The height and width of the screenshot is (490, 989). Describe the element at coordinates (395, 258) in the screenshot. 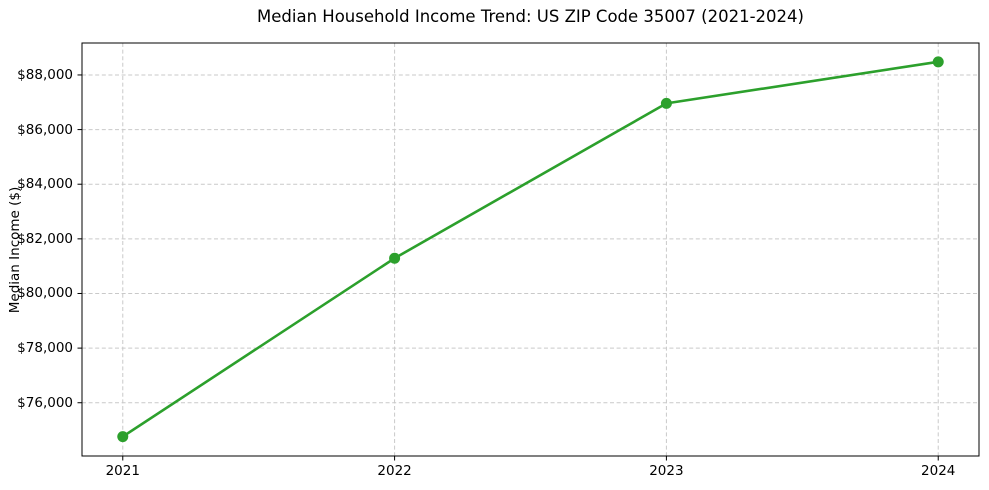

I see `data-point-2022` at that location.